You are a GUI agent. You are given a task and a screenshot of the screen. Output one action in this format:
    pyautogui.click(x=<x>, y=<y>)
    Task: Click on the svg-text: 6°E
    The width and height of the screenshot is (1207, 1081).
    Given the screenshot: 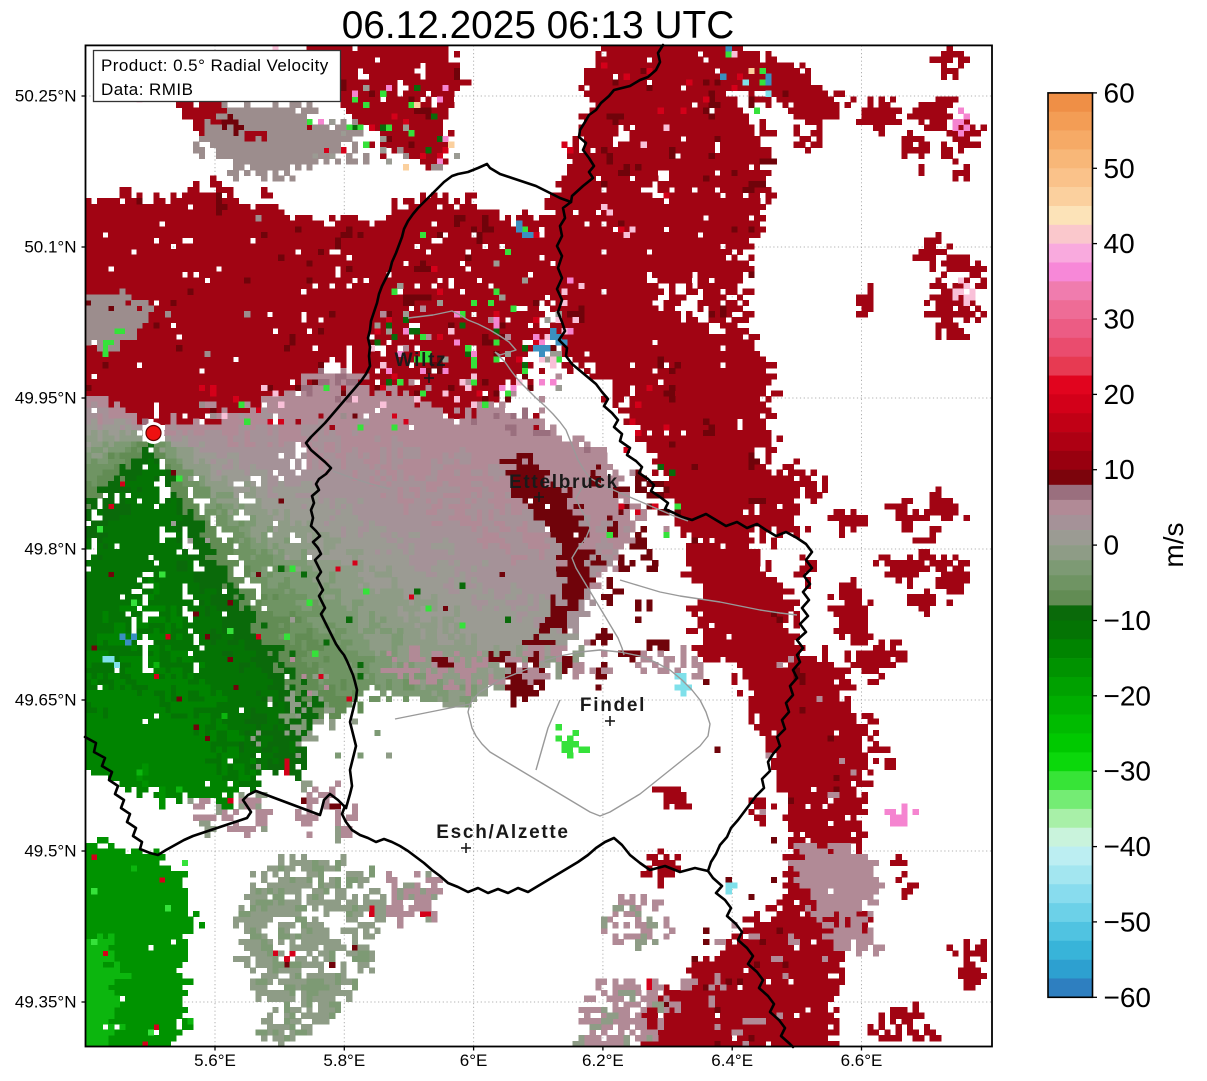 What is the action you would take?
    pyautogui.click(x=474, y=1060)
    